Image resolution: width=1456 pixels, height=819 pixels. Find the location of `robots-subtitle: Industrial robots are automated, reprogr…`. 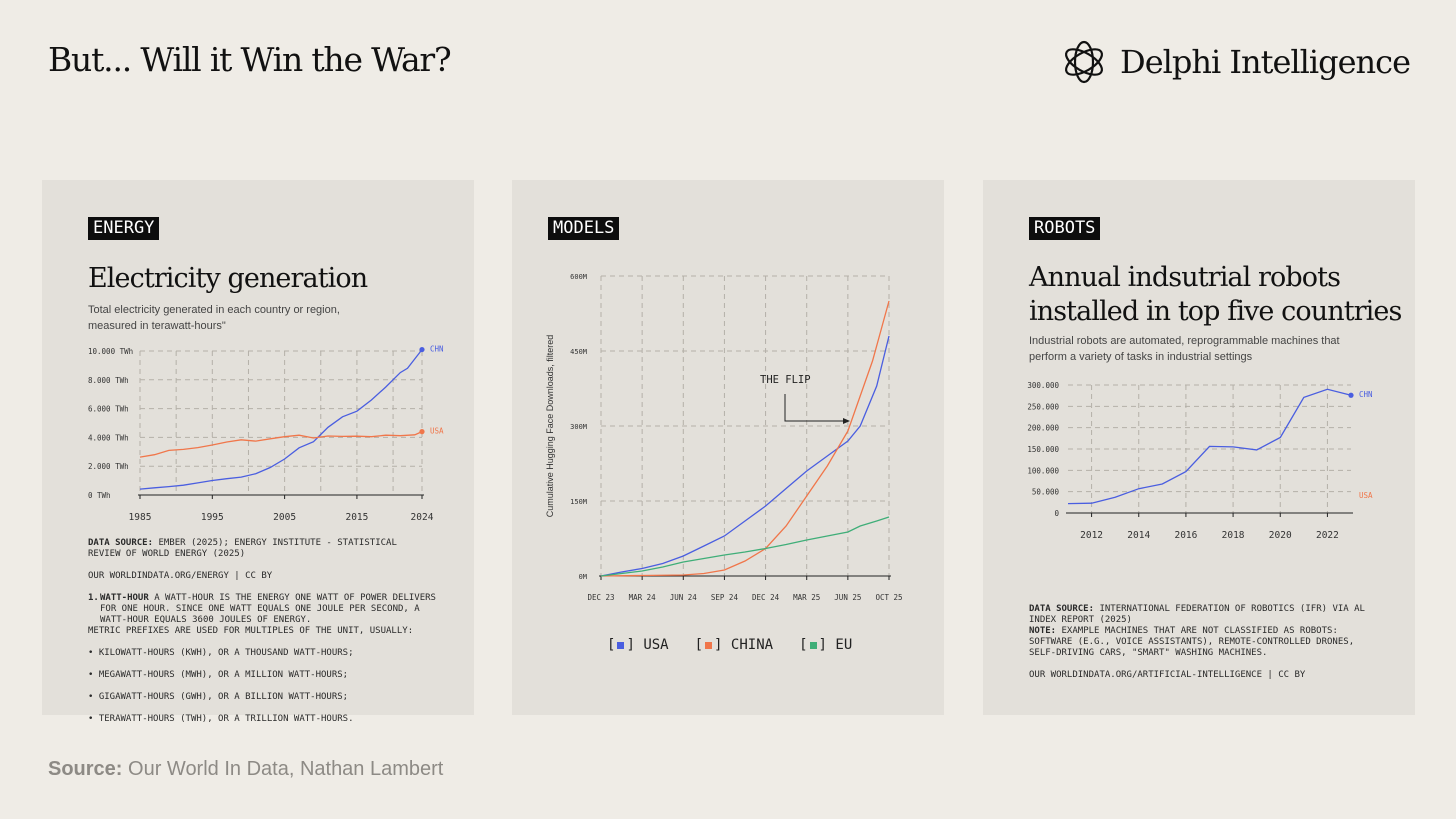

robots-subtitle: Industrial robots are automated, reprogr… is located at coordinates (1184, 349).